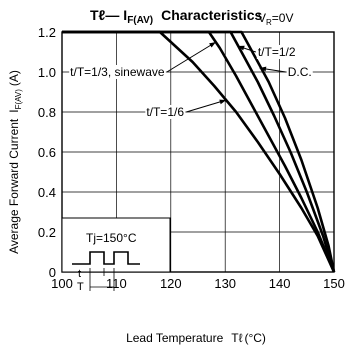 This screenshot has width=348, height=349. What do you see at coordinates (196, 338) in the screenshot?
I see `x-axis-label: Lead Temperature Tℓ (°C)` at bounding box center [196, 338].